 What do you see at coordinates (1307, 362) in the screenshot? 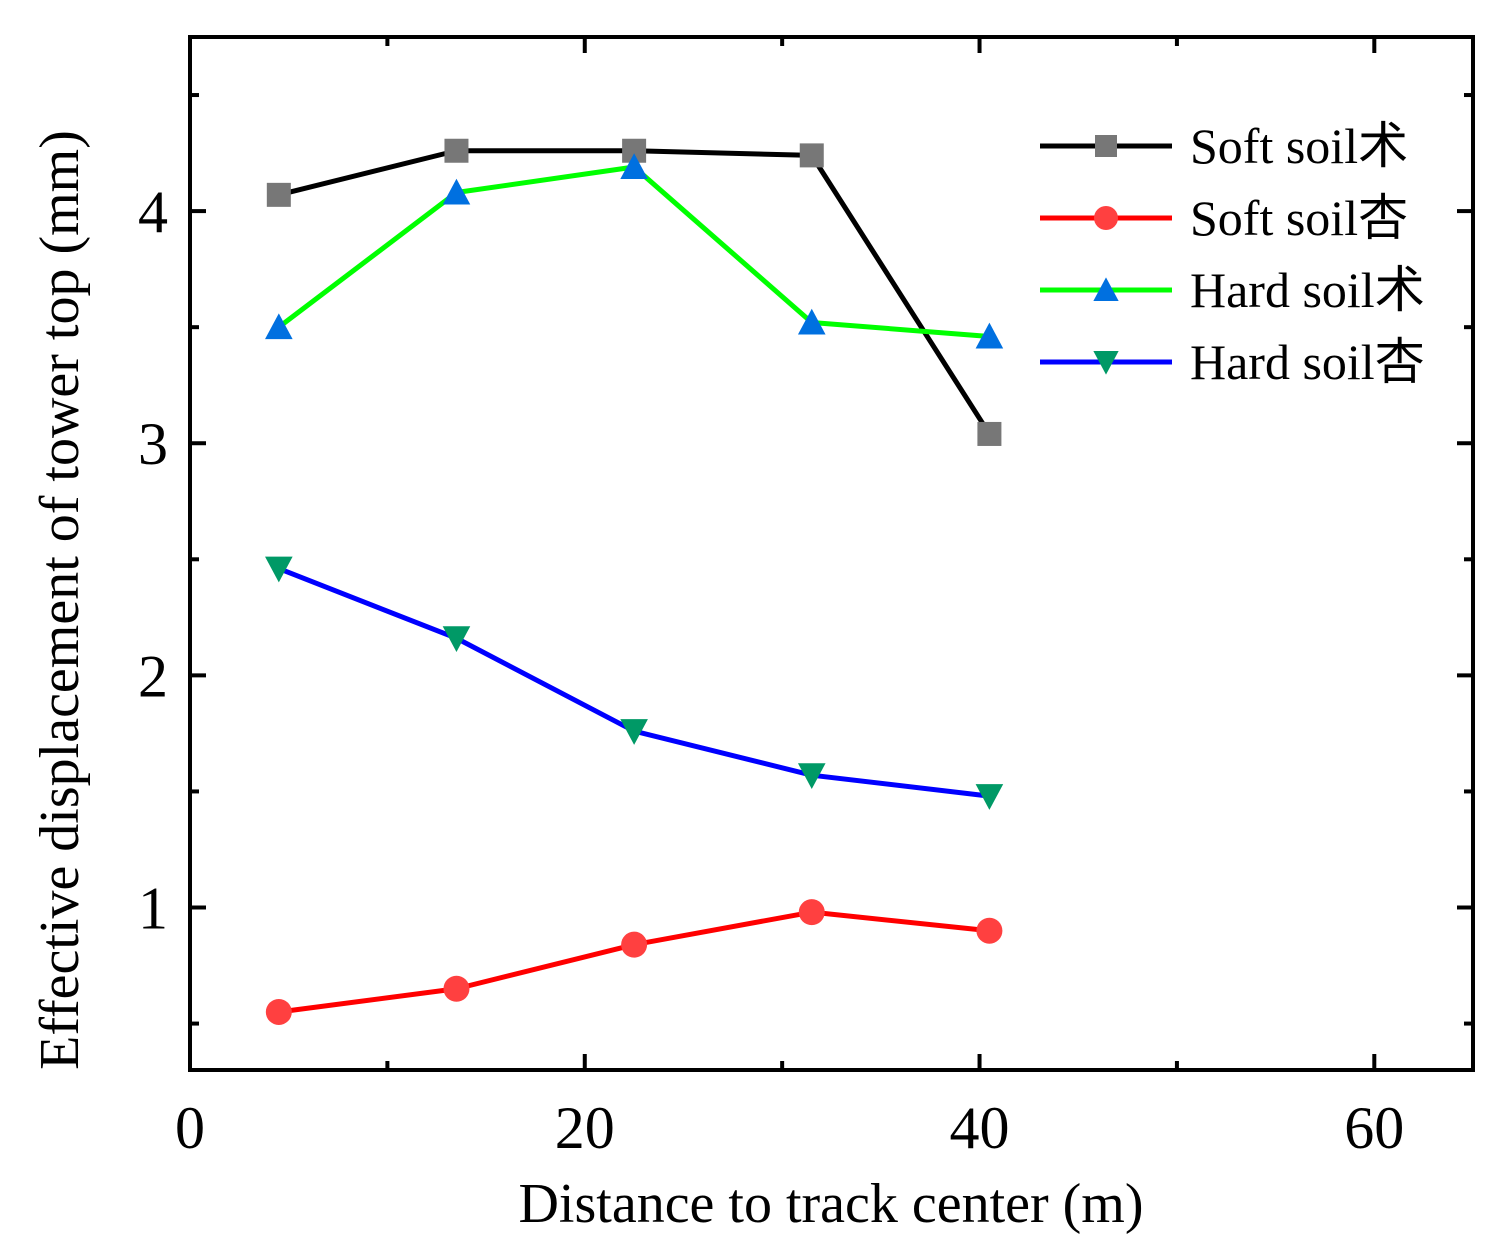
I see `legend-label: Hard soil杏` at bounding box center [1307, 362].